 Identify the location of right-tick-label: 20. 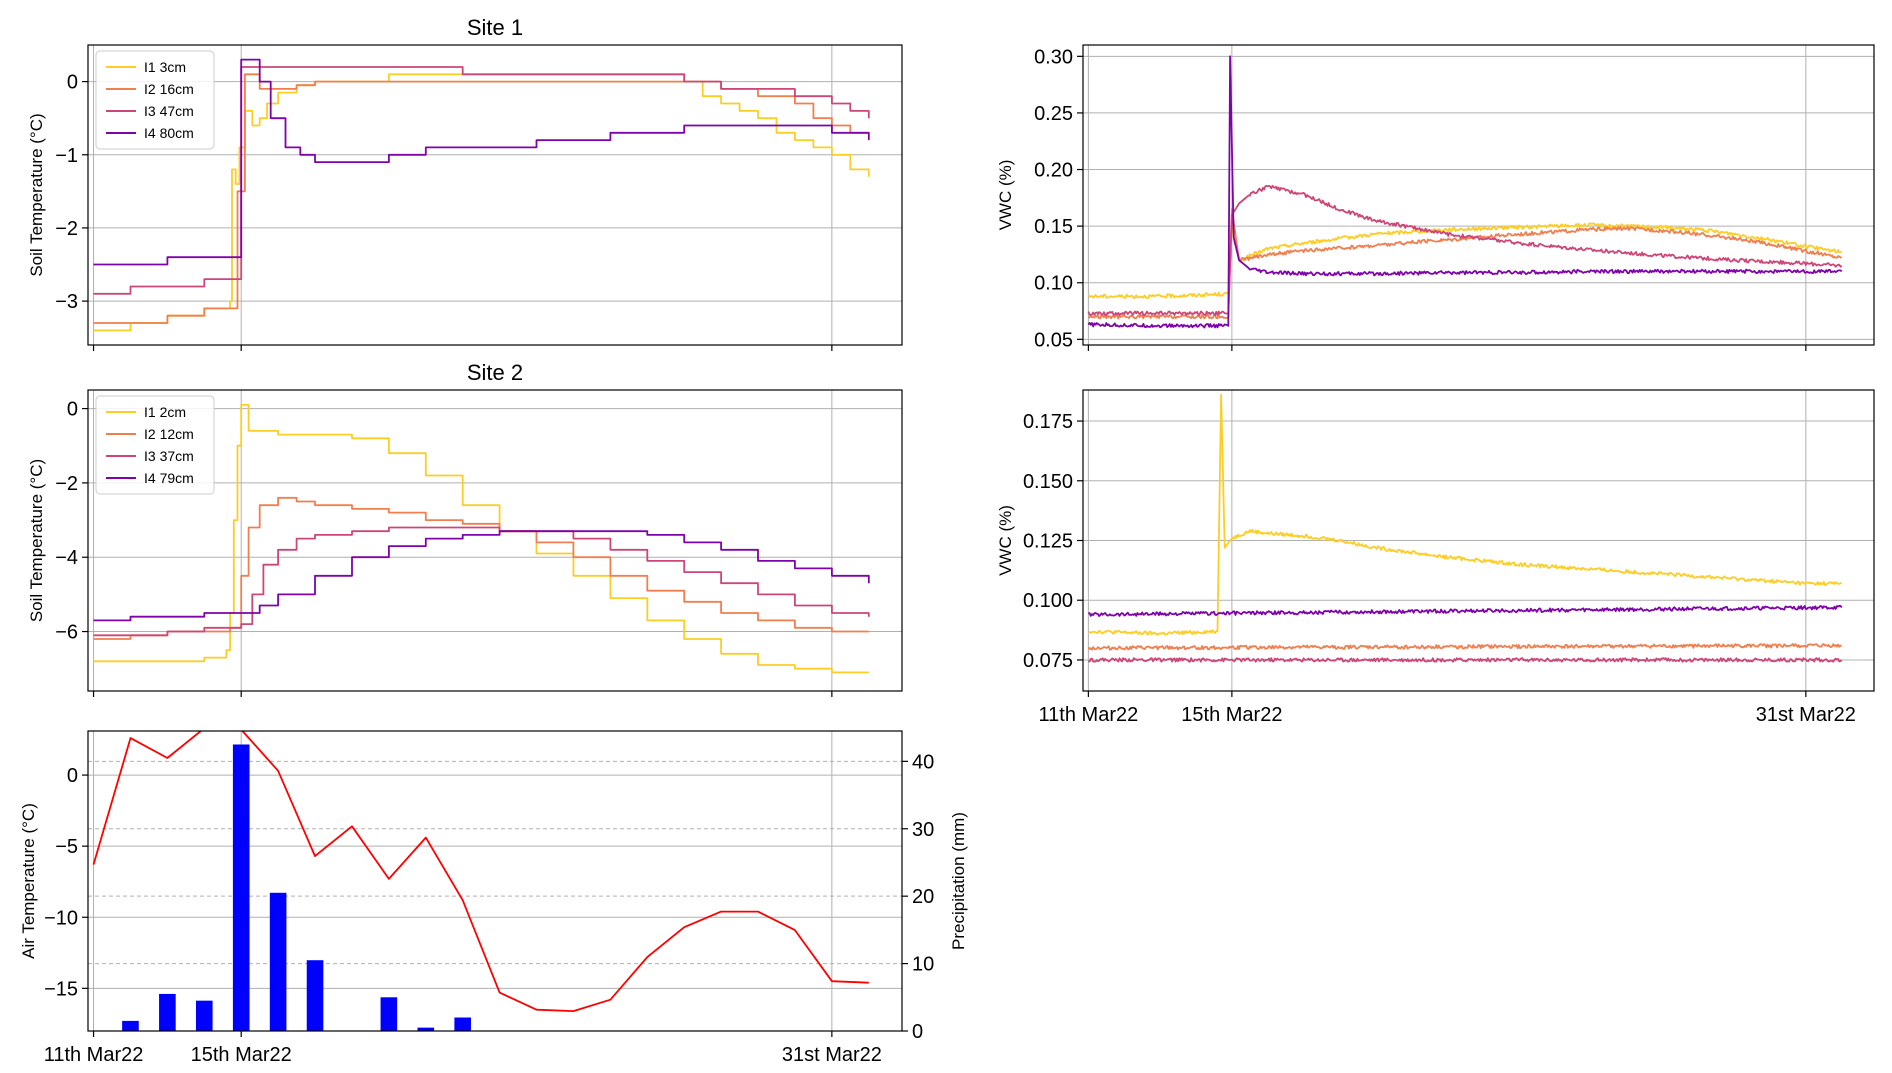
(923, 897).